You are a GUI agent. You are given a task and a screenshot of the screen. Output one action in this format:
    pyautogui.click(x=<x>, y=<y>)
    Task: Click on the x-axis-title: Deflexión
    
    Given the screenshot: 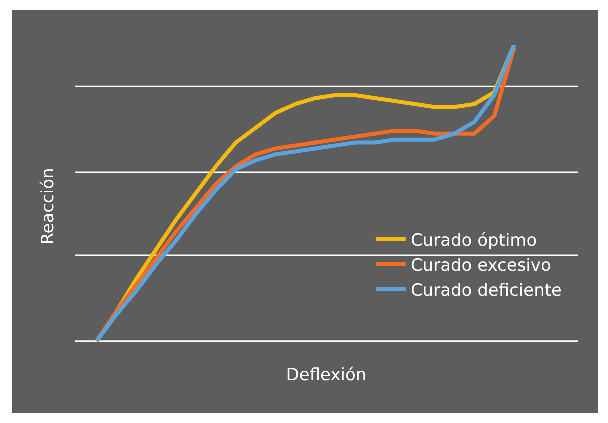 What is the action you would take?
    pyautogui.click(x=326, y=375)
    